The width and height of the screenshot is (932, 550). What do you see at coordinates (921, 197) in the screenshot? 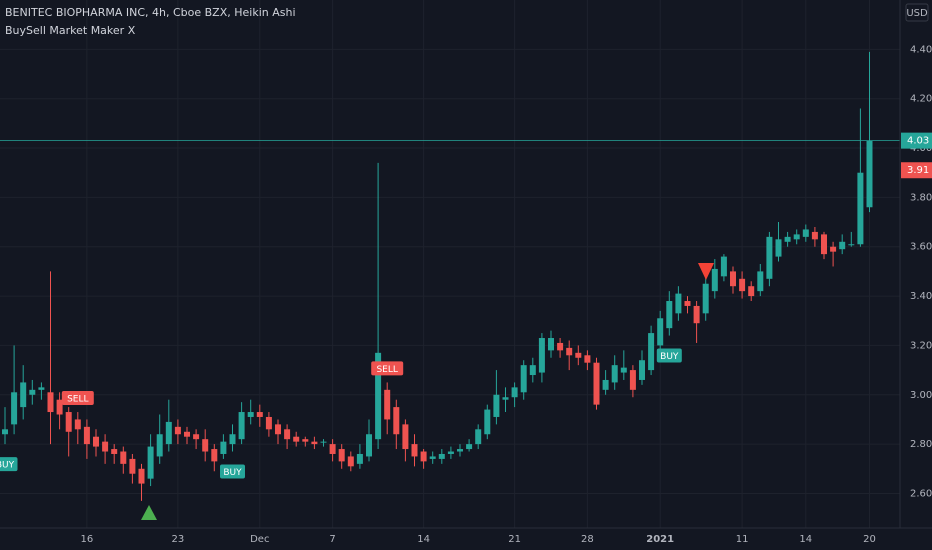
I see `y-tick-label: 3.80` at bounding box center [921, 197].